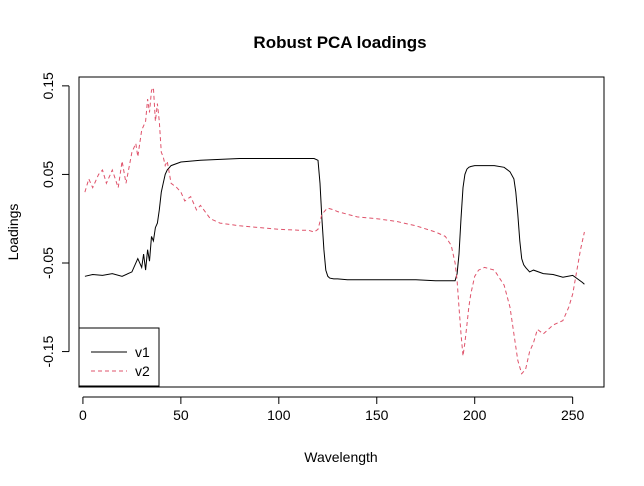 This screenshot has width=644, height=486. Describe the element at coordinates (340, 457) in the screenshot. I see `x-axis-label: Wavelength` at that location.